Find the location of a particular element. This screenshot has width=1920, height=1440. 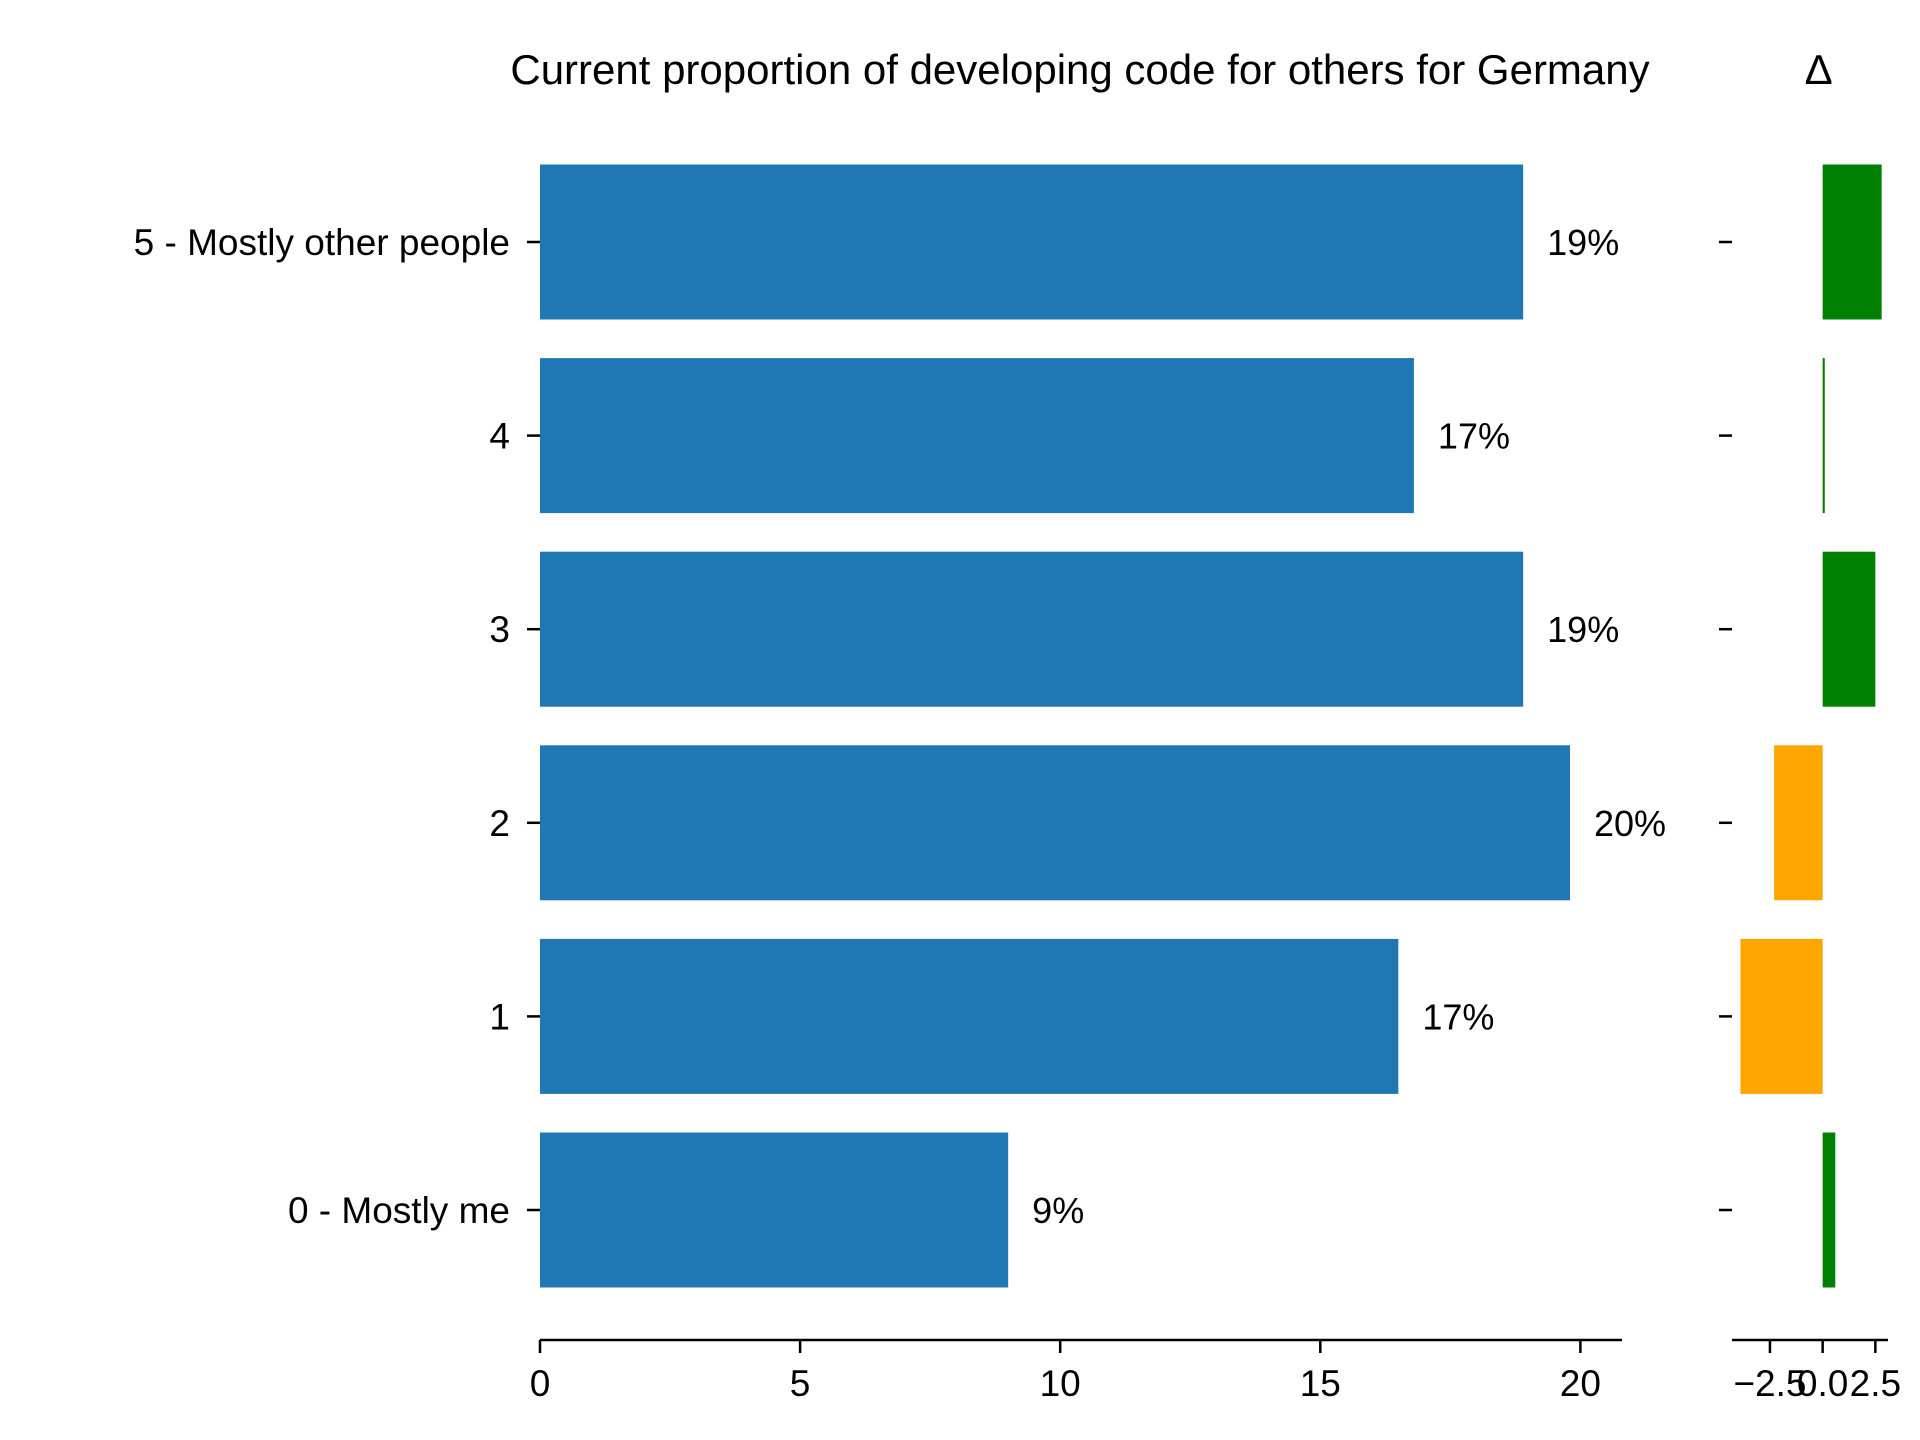

bar-5-mostly-other-people is located at coordinates (1032, 242).